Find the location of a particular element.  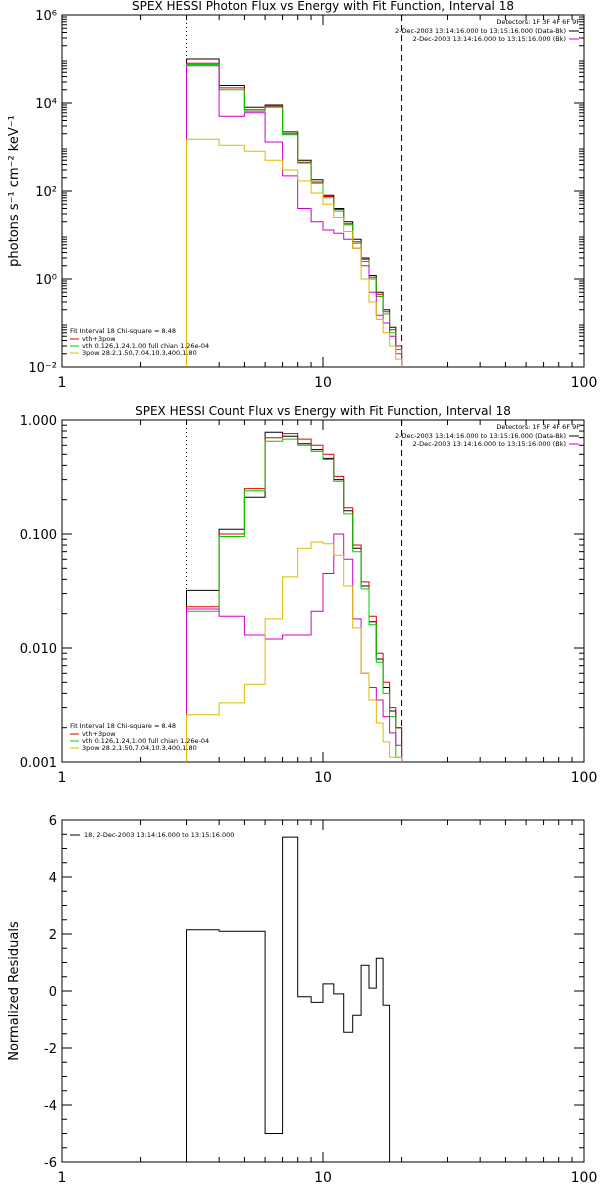

chart-3-x-tick-label: 10 is located at coordinates (323, 1178).